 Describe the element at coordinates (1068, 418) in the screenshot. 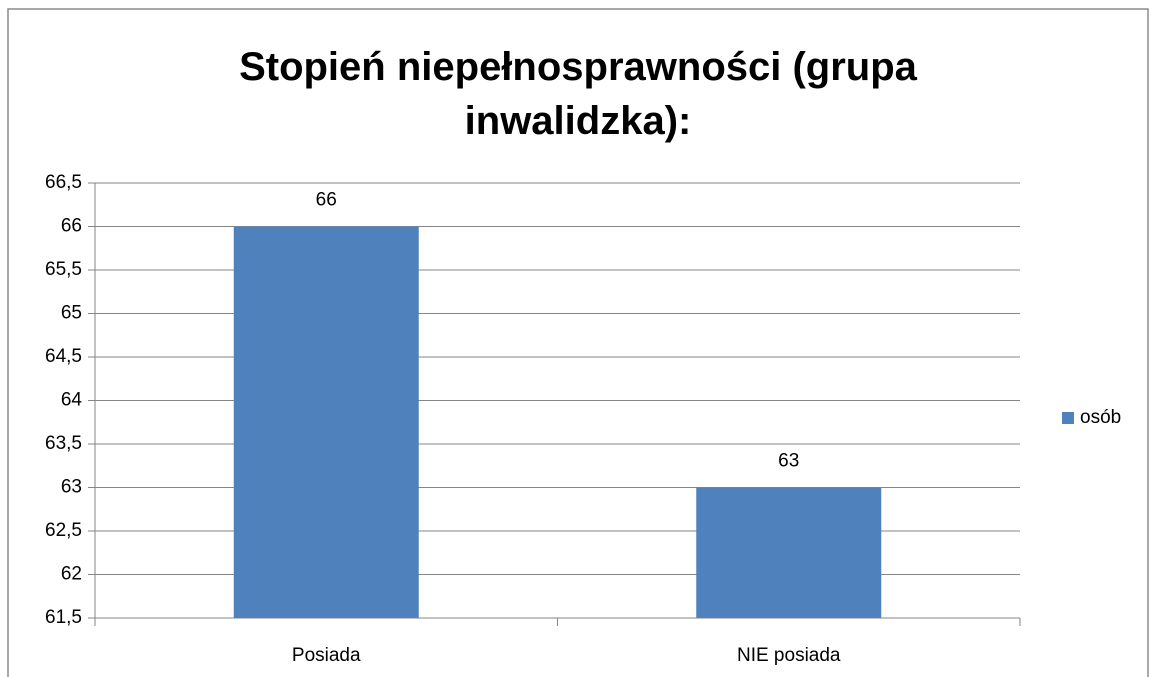

I see `legend-swatch` at that location.